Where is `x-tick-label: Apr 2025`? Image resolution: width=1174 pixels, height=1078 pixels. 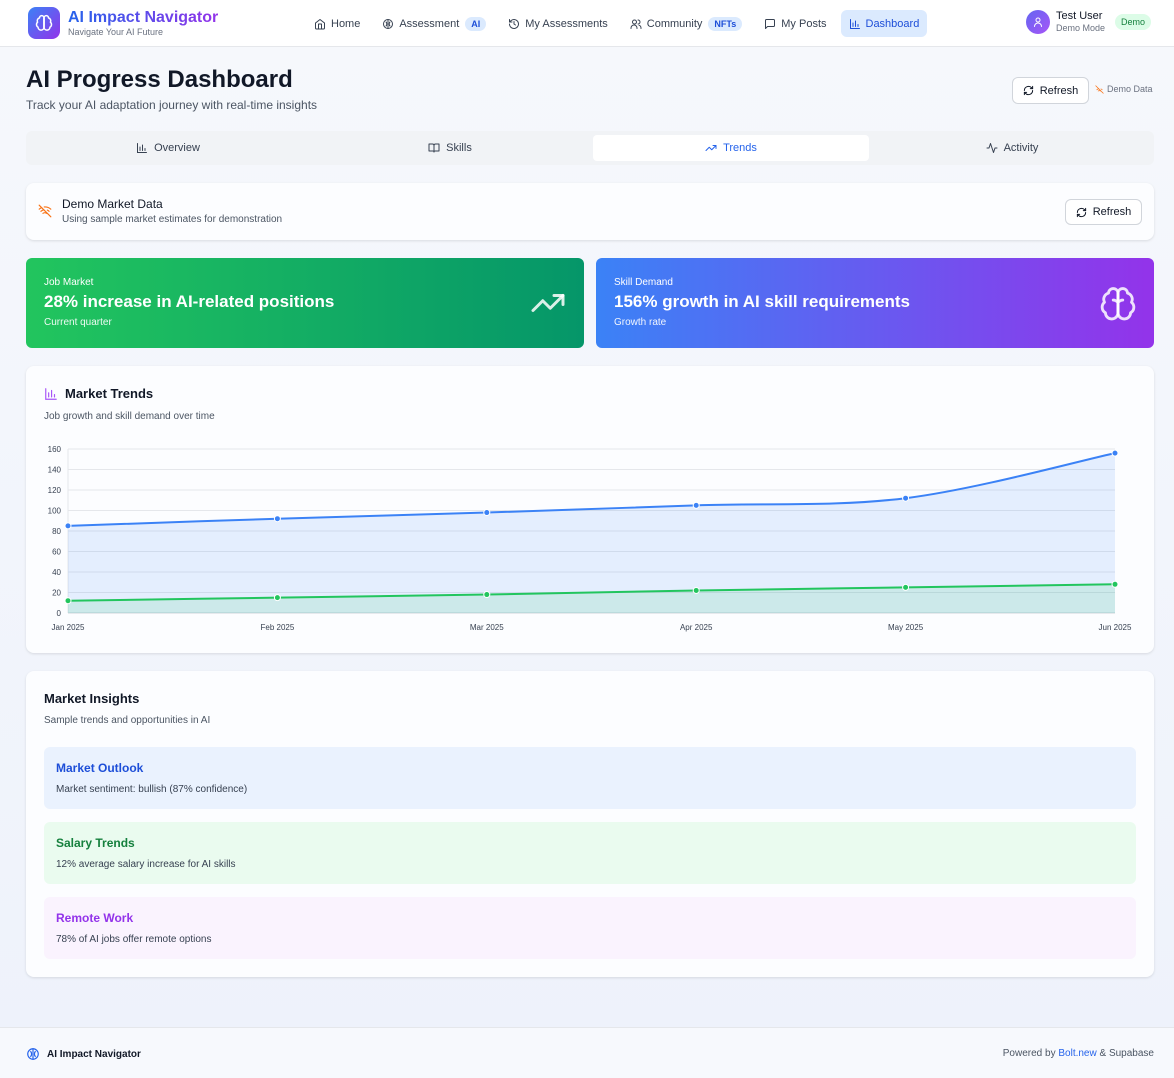 x-tick-label: Apr 2025 is located at coordinates (696, 627).